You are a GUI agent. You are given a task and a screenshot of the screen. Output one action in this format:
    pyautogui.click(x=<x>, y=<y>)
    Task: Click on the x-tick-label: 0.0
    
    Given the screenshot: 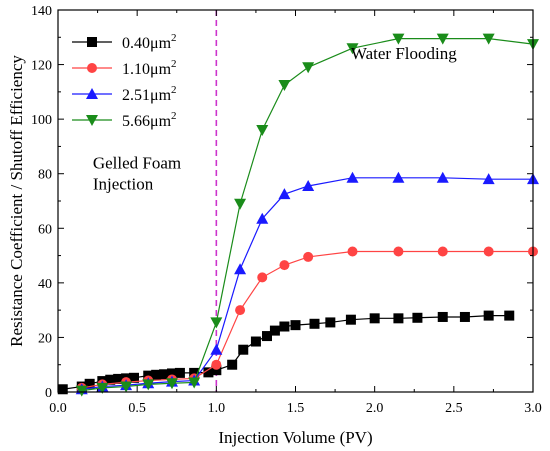 What is the action you would take?
    pyautogui.click(x=58, y=408)
    